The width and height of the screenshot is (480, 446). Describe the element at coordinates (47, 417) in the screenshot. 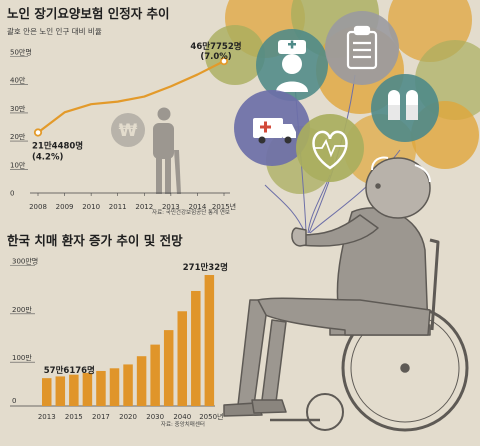

I see `bar-chart-x-tick-label: 2013` at that location.